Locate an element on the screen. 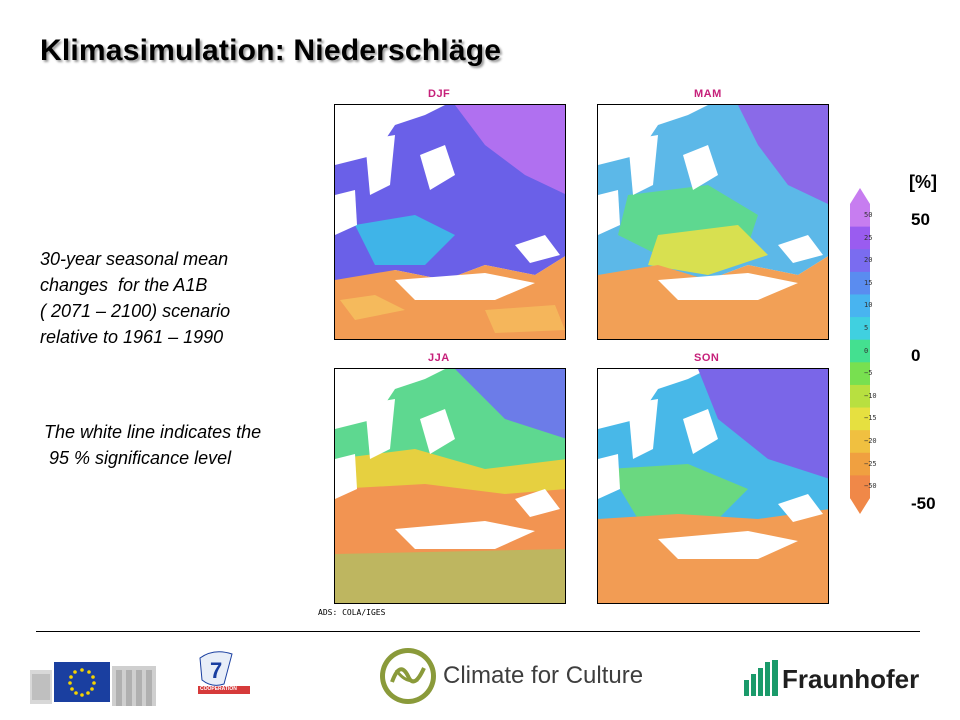 The height and width of the screenshot is (720, 960). colorbar-tick-top: 50 is located at coordinates (920, 219).